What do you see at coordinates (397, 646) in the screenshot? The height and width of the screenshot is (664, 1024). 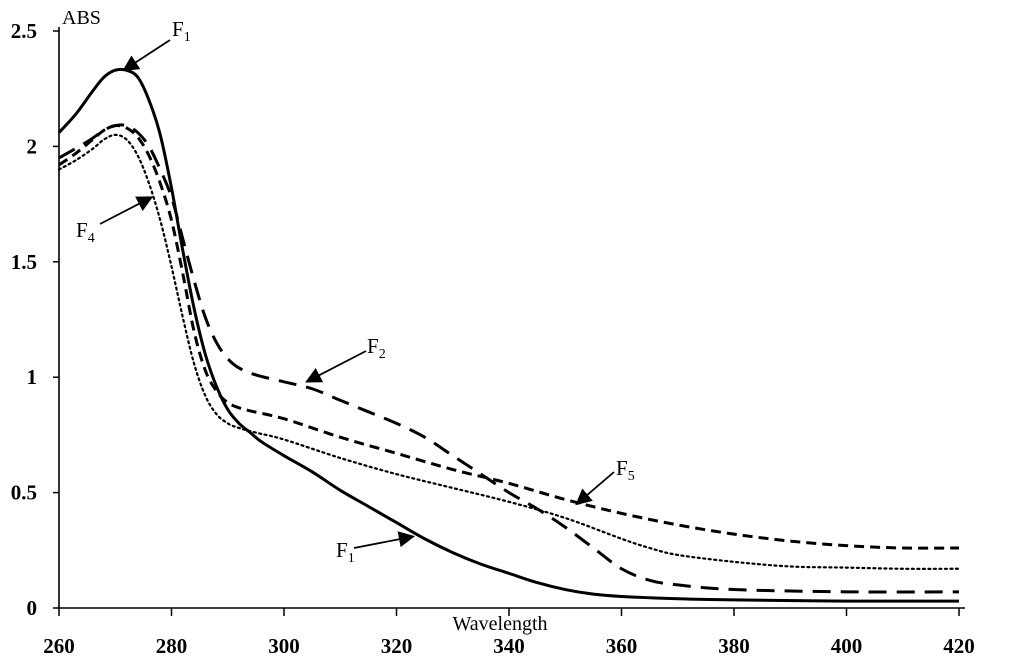 I see `x-tick-label: 320` at bounding box center [397, 646].